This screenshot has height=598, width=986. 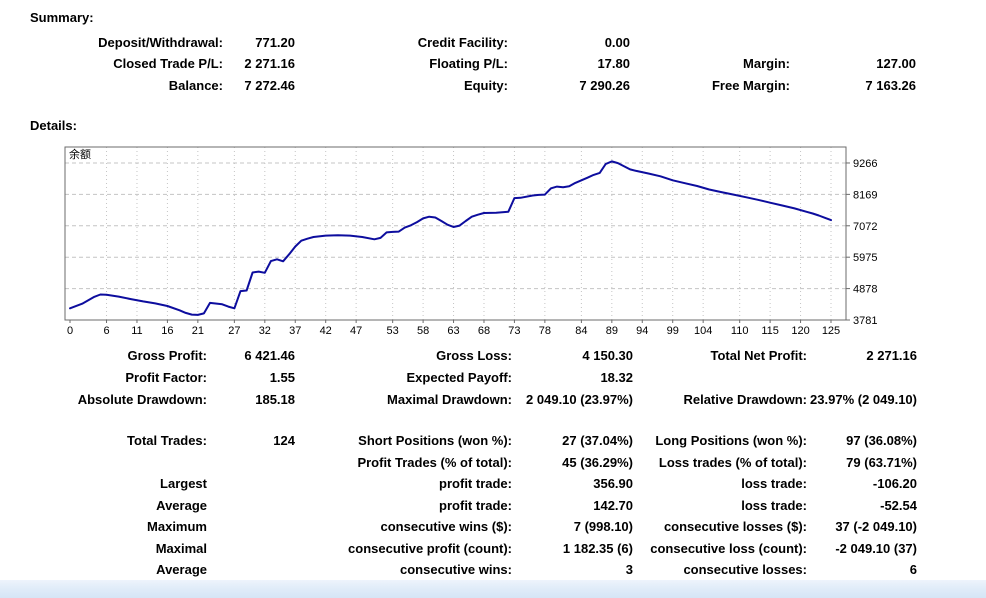 I want to click on x-axis-tick-label: 89, so click(x=612, y=331).